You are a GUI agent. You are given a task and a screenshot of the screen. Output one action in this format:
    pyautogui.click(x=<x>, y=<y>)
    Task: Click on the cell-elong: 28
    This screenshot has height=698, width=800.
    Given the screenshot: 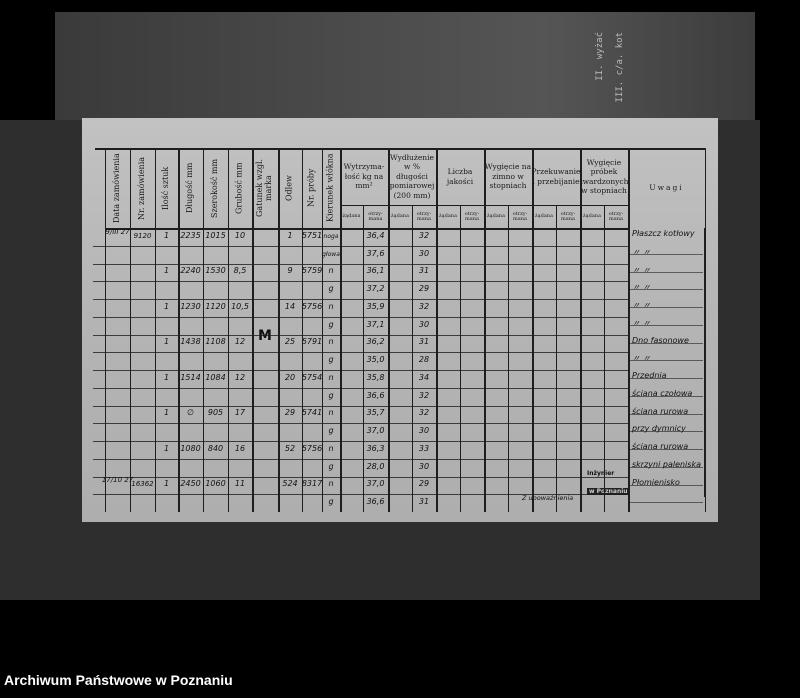 What is the action you would take?
    pyautogui.click(x=424, y=359)
    